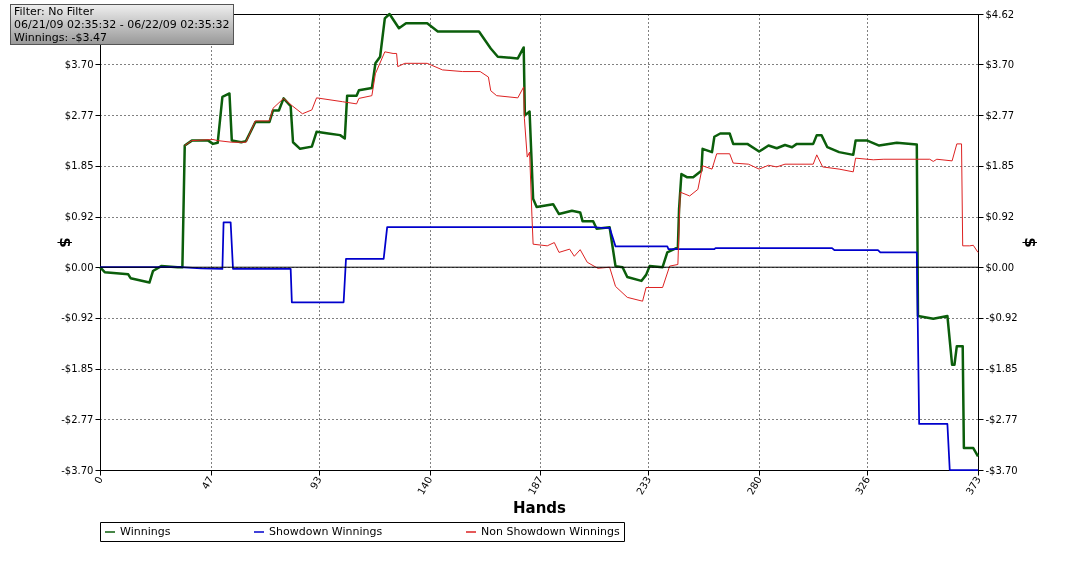 The image size is (1078, 577). Describe the element at coordinates (1000, 166) in the screenshot. I see `y2-tick-label: $1.85` at that location.